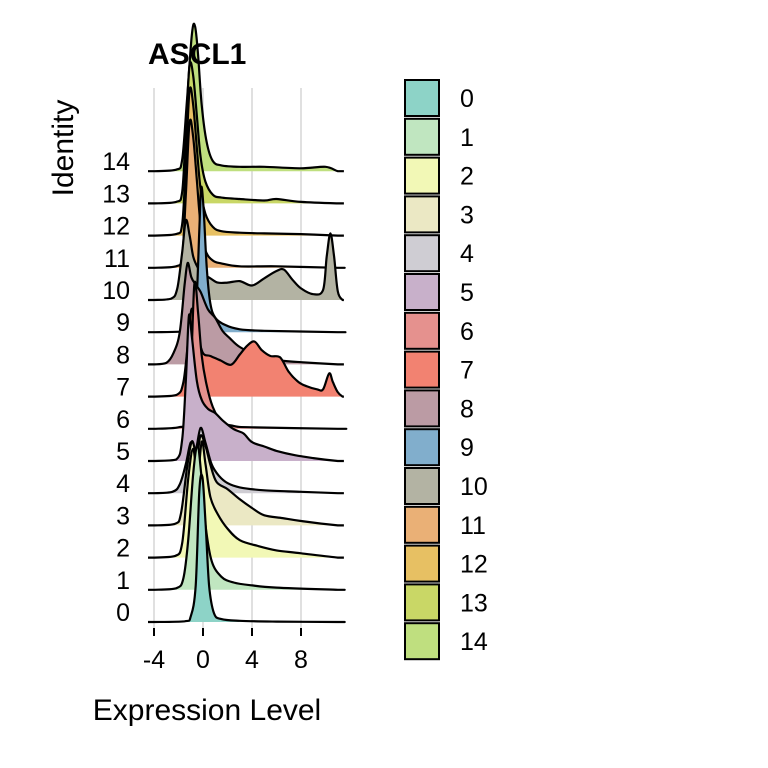  I want to click on x-tick-label: 8, so click(301, 660).